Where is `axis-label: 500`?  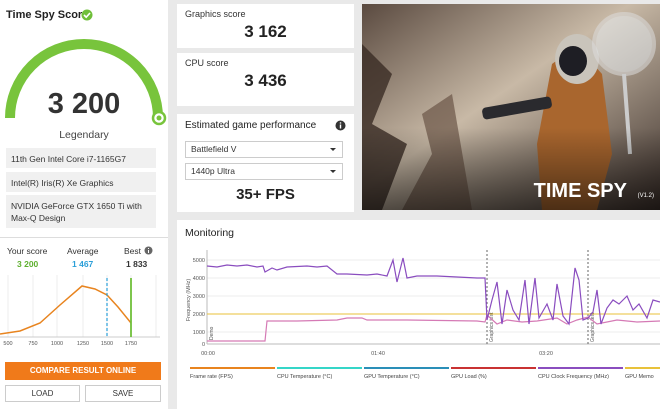 axis-label: 500 is located at coordinates (7, 344).